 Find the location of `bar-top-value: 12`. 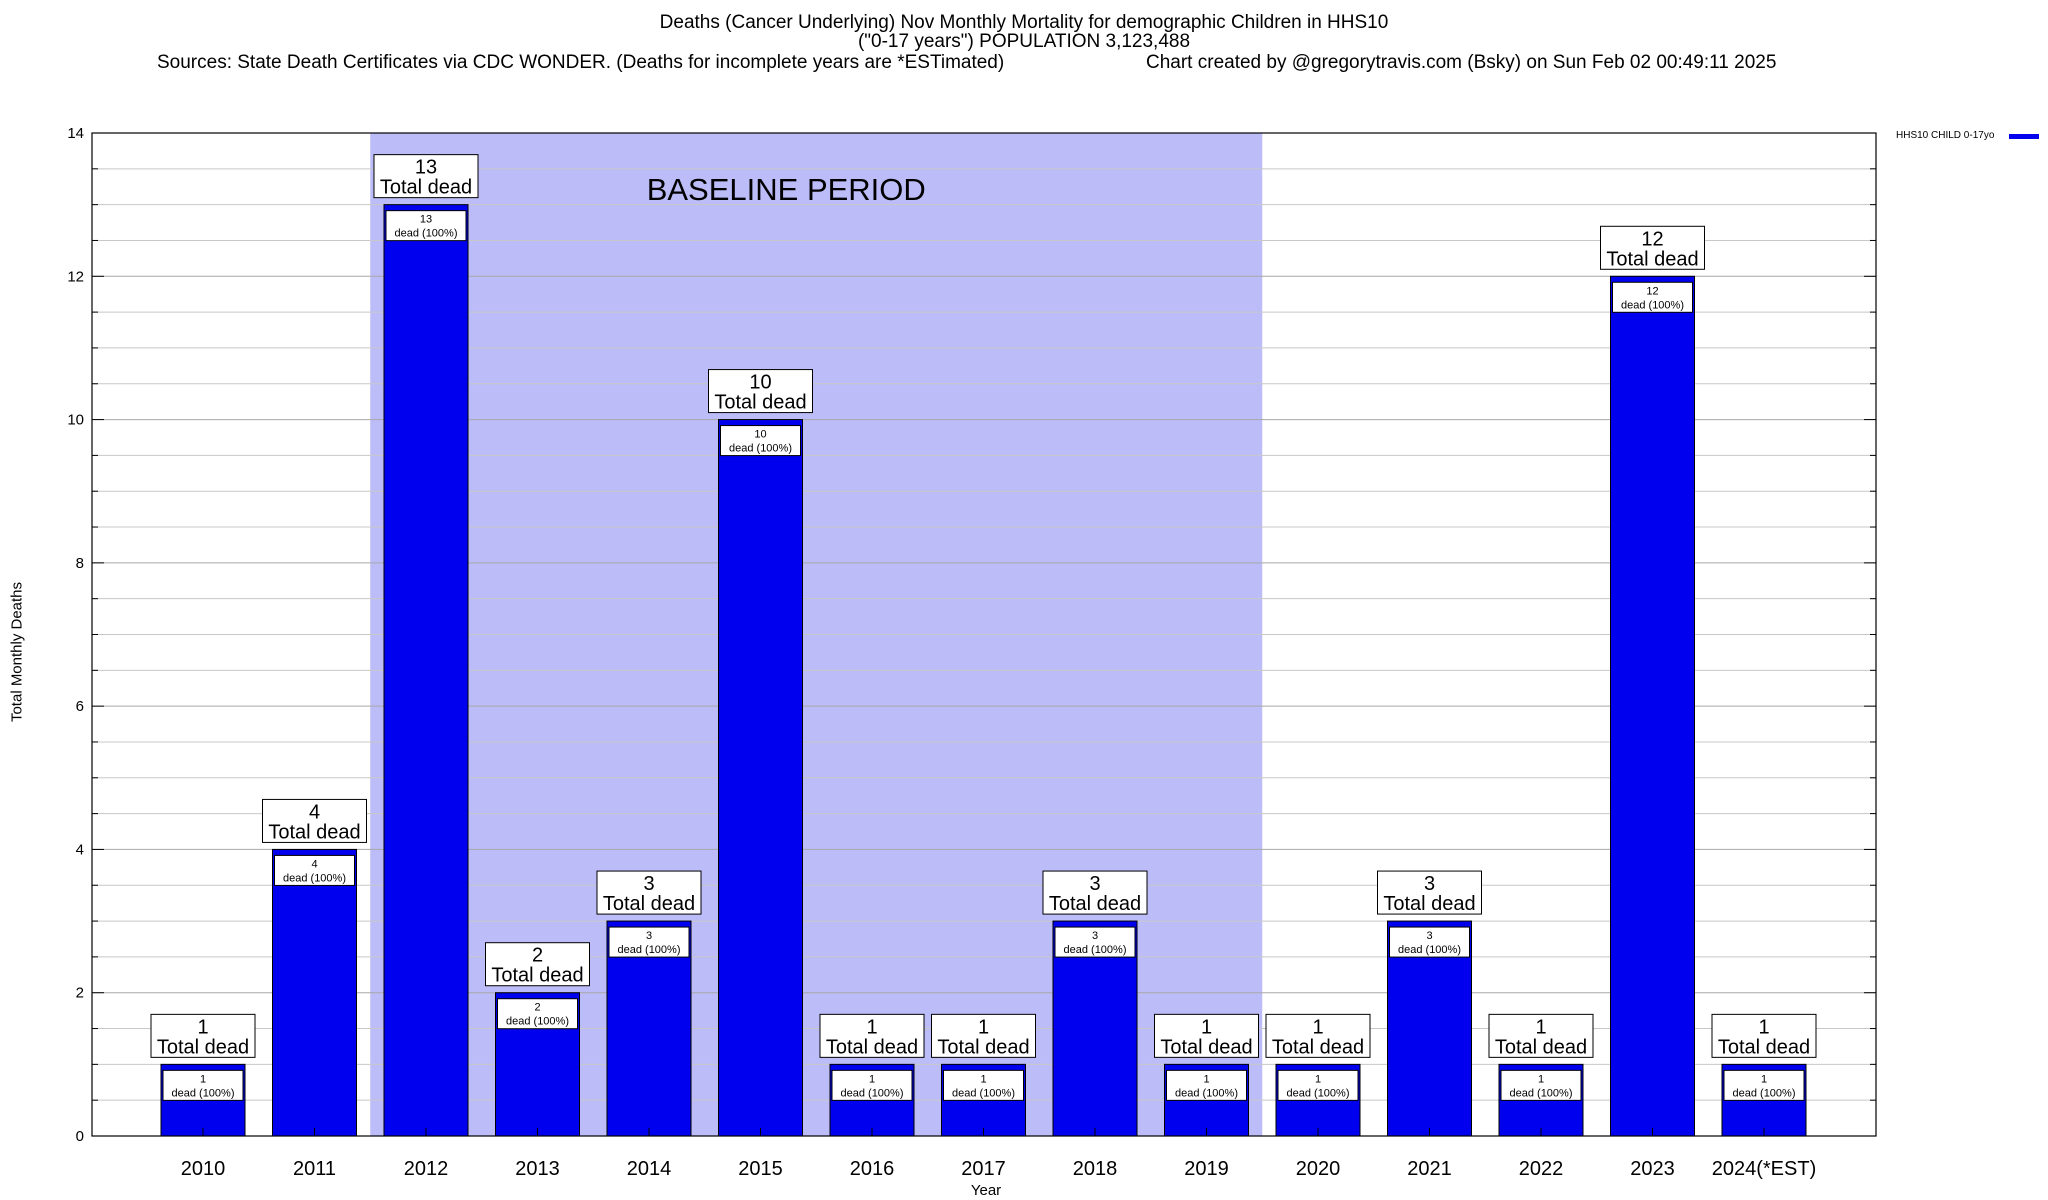

bar-top-value: 12 is located at coordinates (1652, 239).